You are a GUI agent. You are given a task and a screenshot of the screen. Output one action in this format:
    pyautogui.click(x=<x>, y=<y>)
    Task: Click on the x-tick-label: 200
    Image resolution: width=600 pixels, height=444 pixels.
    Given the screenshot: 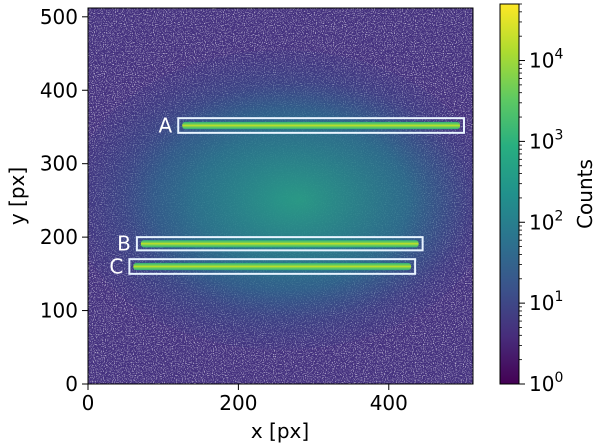 What is the action you would take?
    pyautogui.click(x=238, y=403)
    